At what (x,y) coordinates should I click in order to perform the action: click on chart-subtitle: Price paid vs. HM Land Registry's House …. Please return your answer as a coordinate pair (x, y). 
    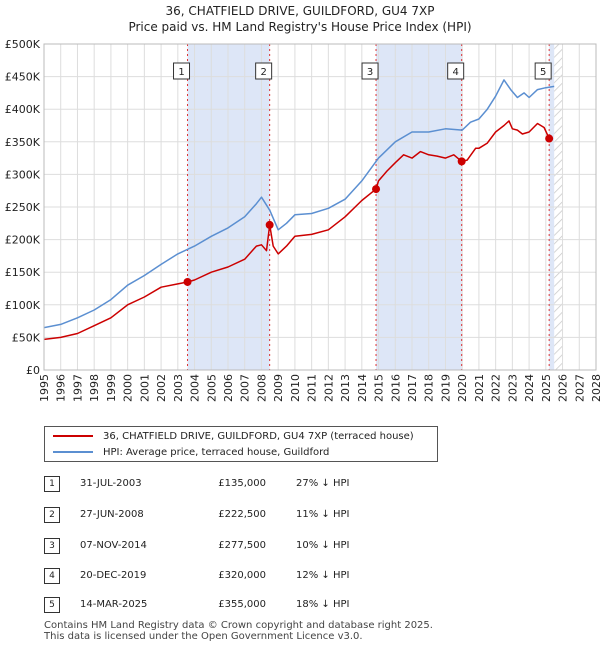
    Looking at the image, I should click on (300, 27).